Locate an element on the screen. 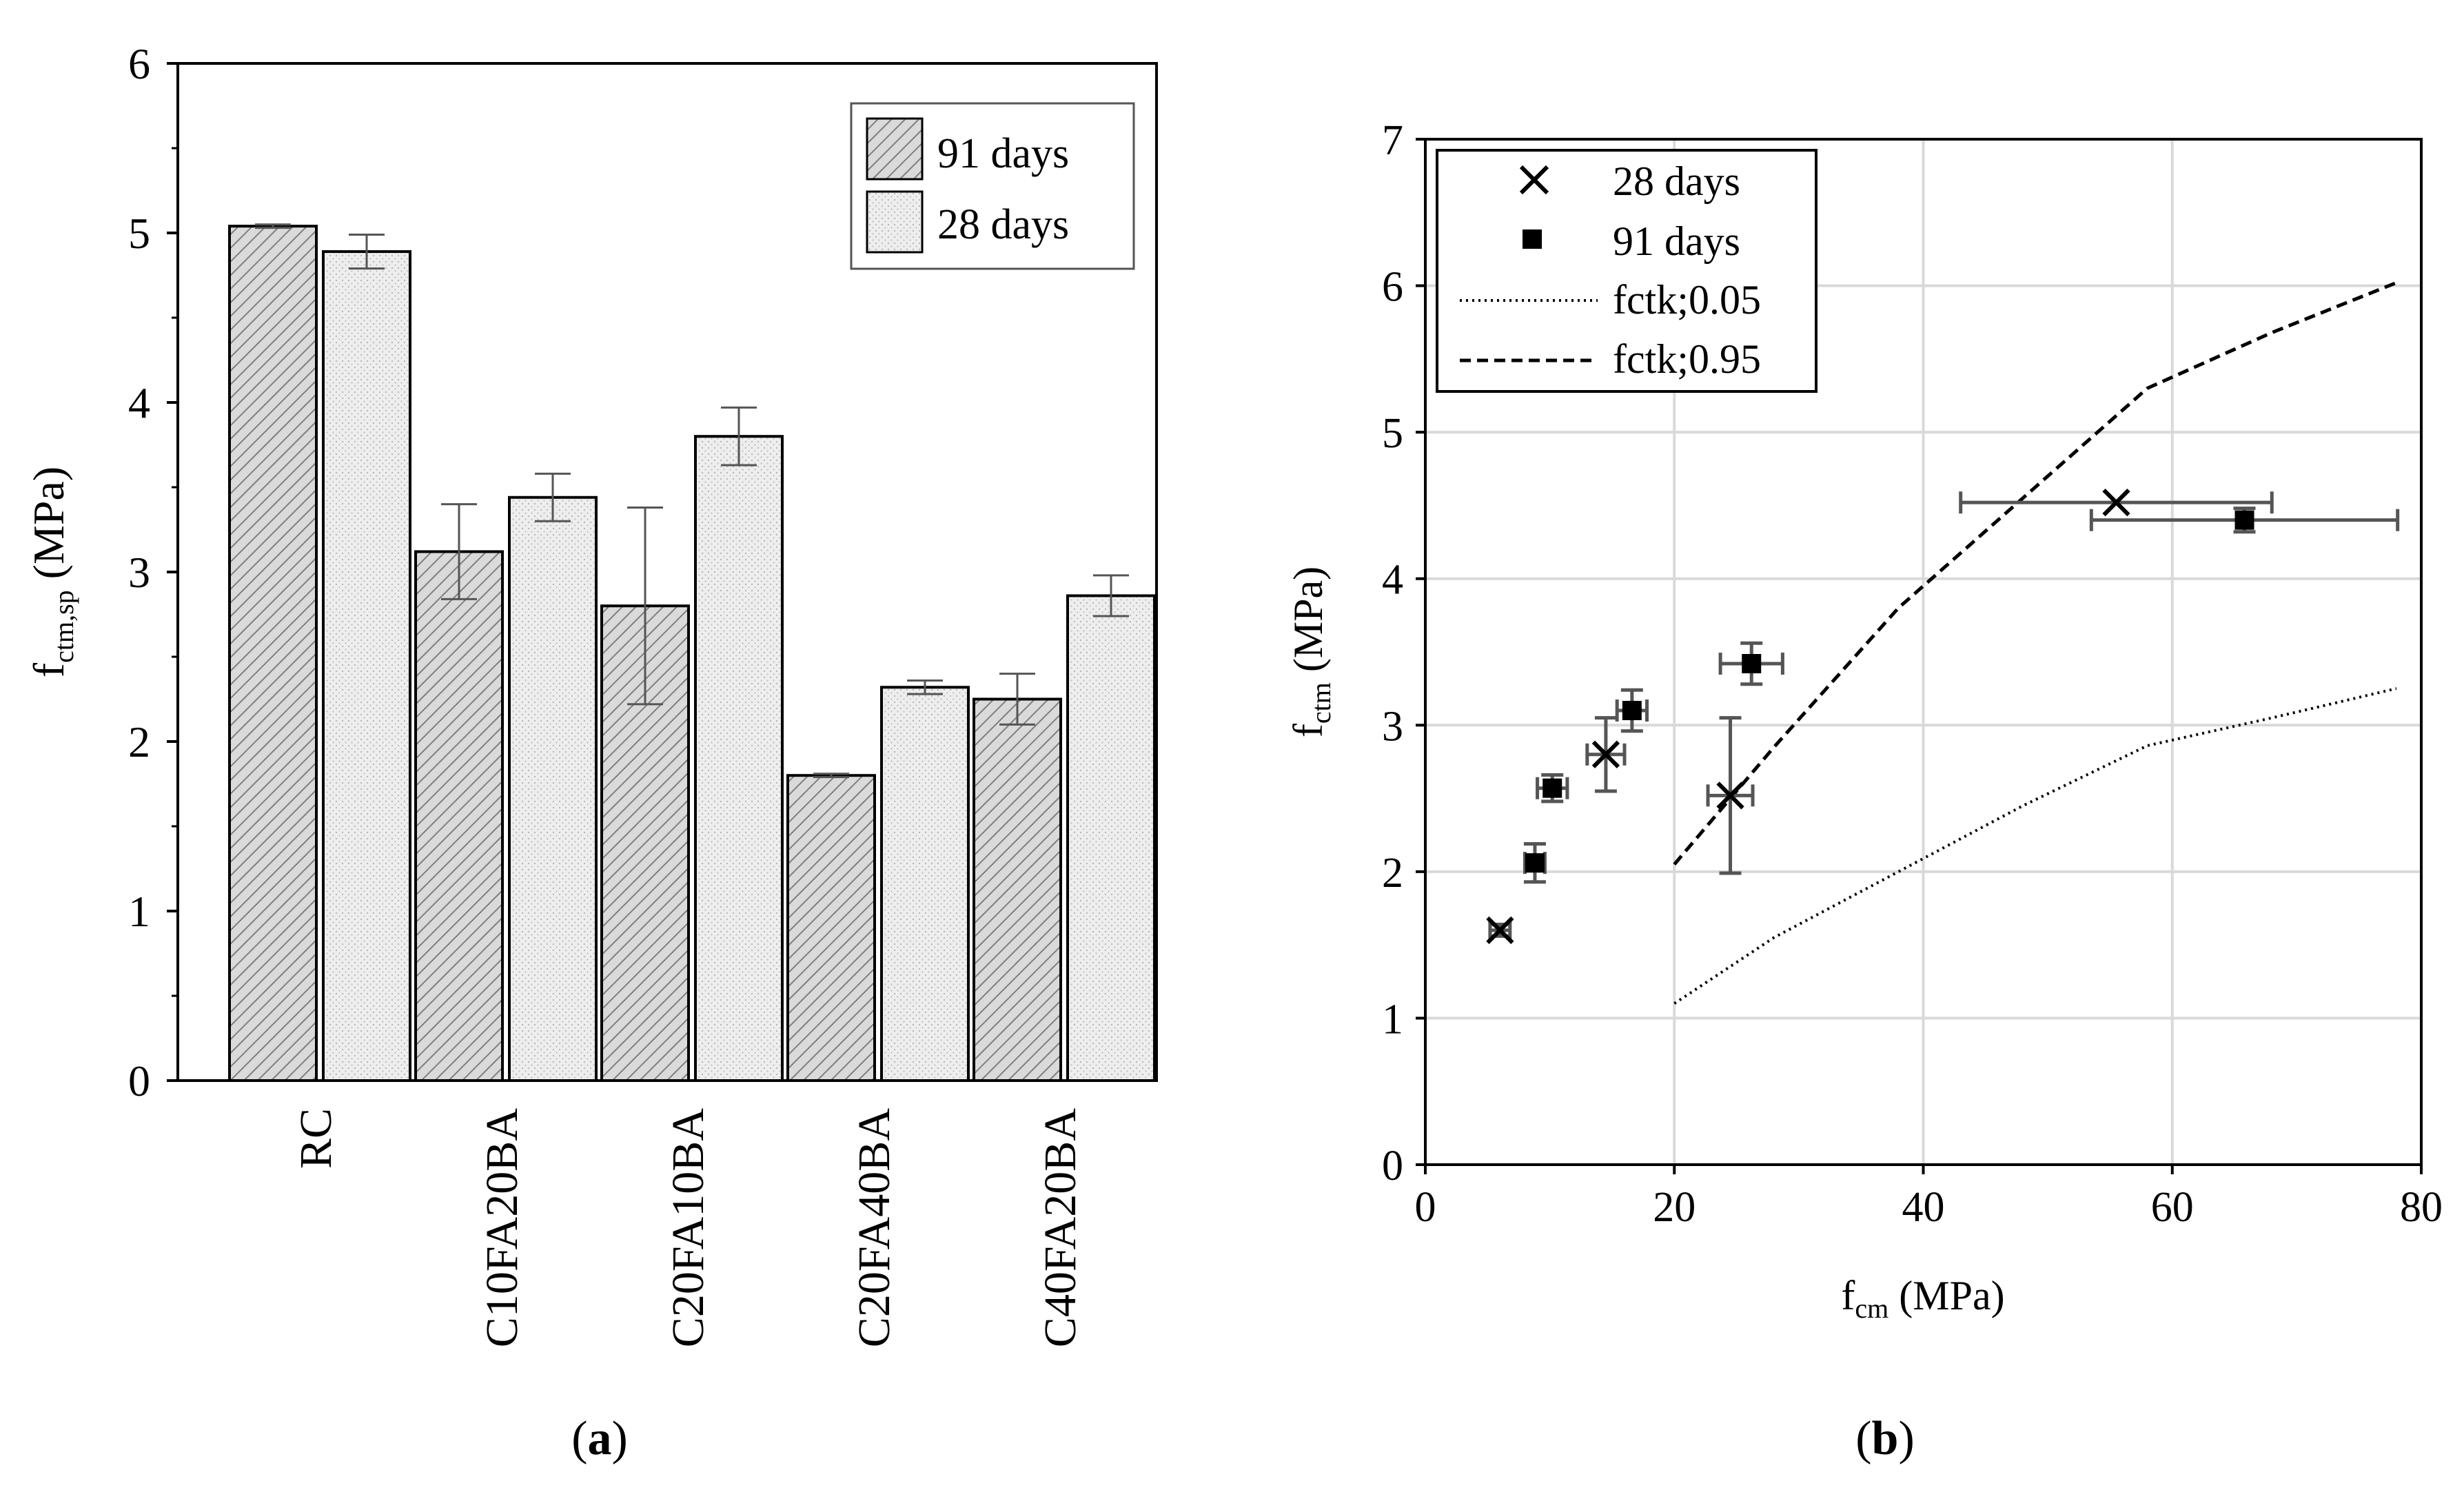 The height and width of the screenshot is (1492, 2464). bar-28-days-C10FA20BA is located at coordinates (553, 788).